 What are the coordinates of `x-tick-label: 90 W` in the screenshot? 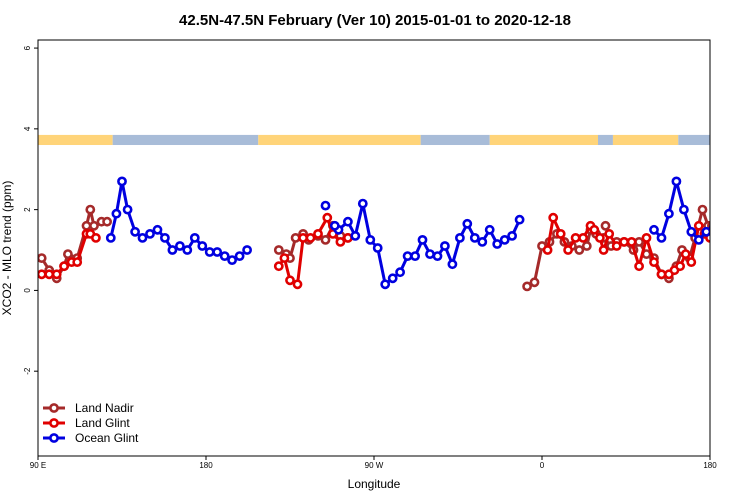 It's located at (374, 465).